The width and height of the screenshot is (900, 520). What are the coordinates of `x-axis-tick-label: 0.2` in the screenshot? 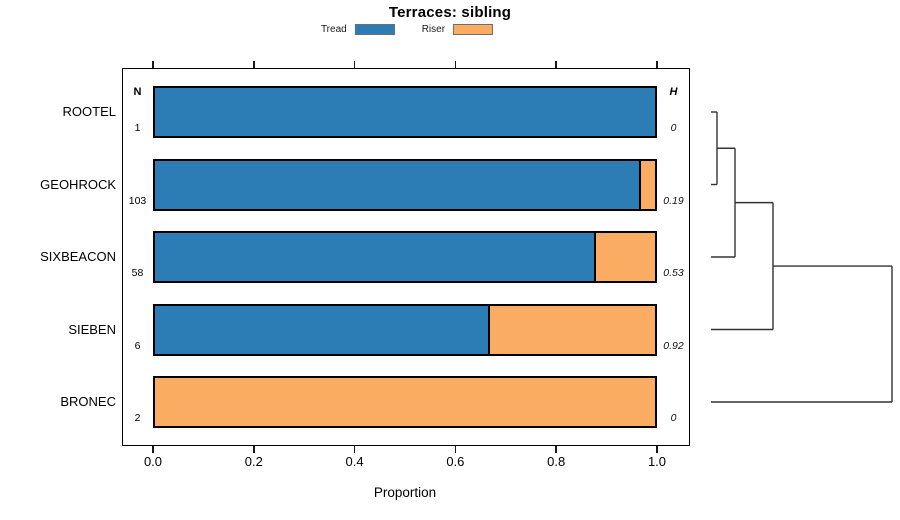 It's located at (253, 461).